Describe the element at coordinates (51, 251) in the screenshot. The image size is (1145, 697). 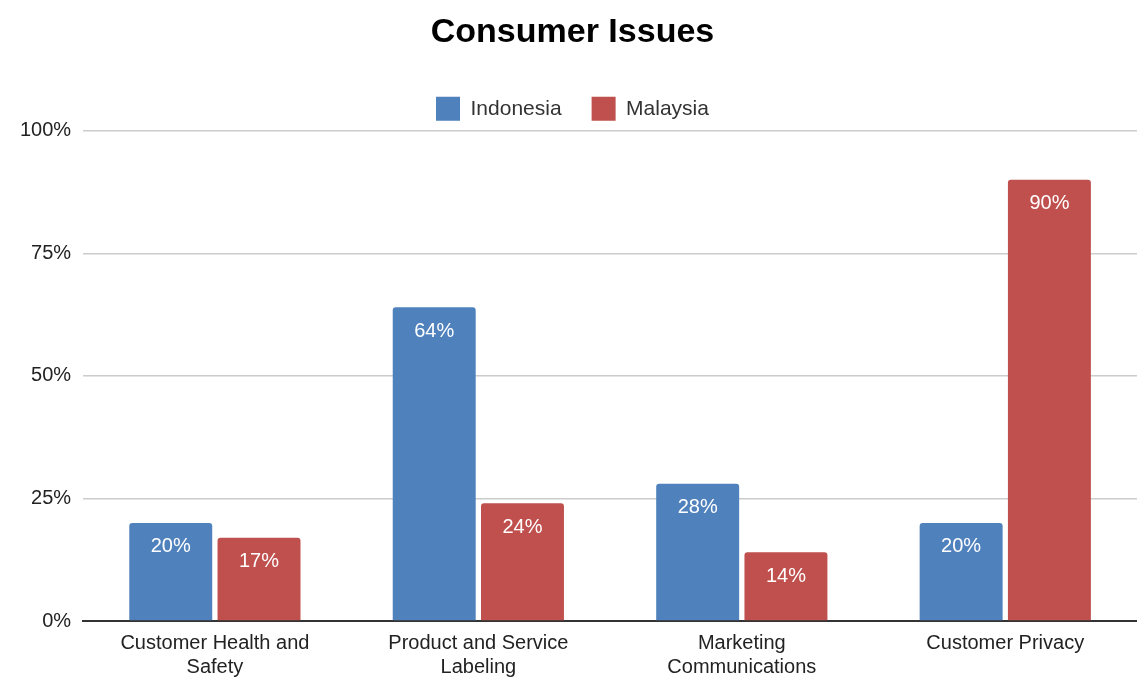
I see `y-tick-label: 75%` at that location.